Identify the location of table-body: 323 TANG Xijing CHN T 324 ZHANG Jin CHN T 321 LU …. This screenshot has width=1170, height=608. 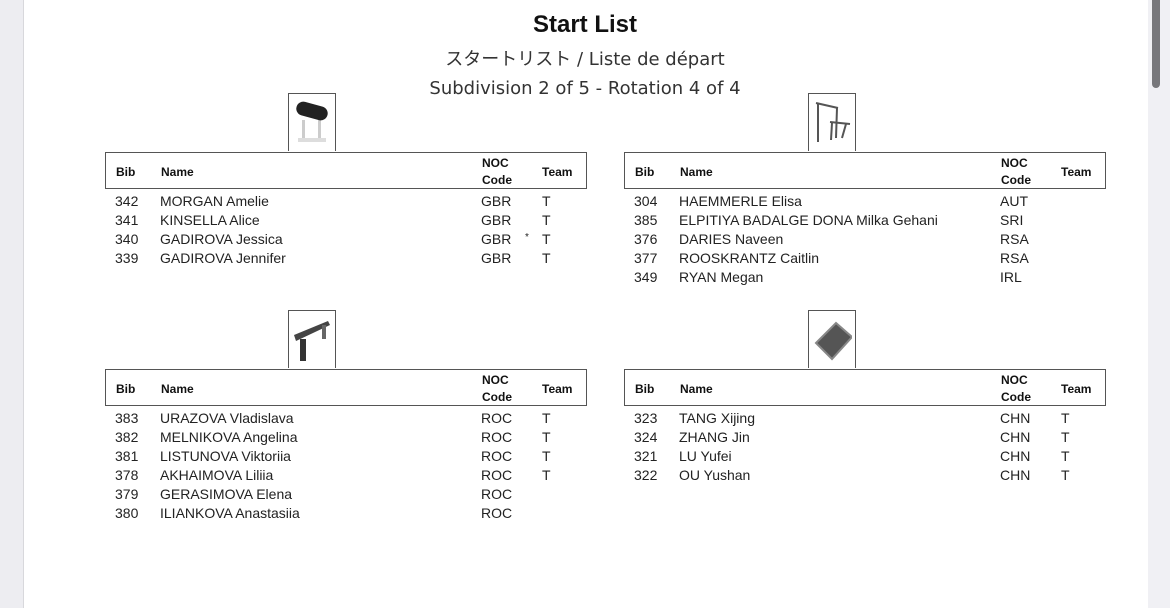
(865, 445).